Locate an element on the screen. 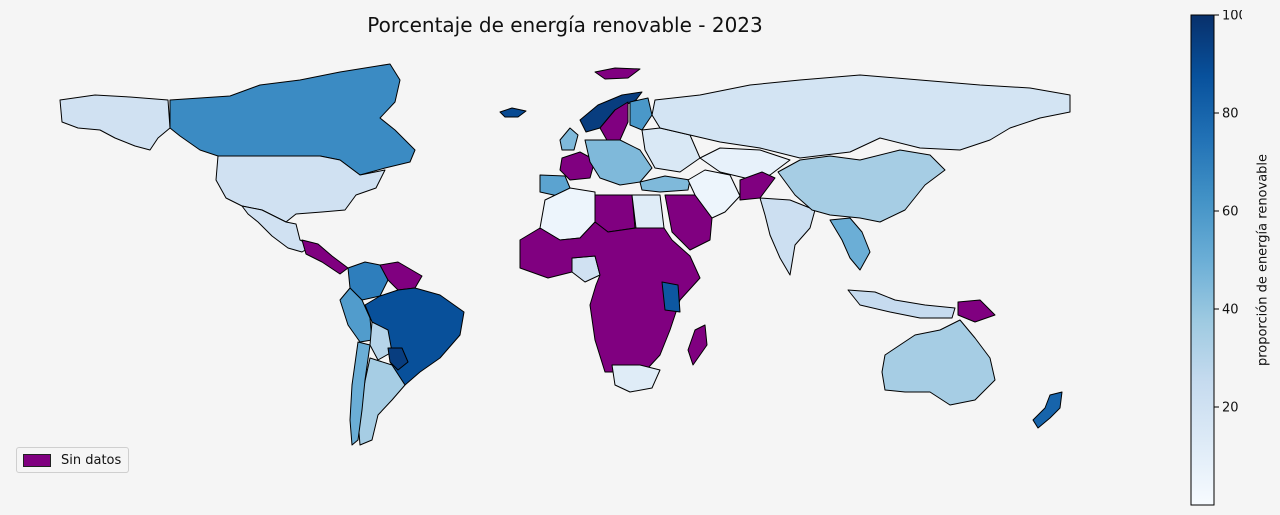  region-greenland is located at coordinates (617, 73).